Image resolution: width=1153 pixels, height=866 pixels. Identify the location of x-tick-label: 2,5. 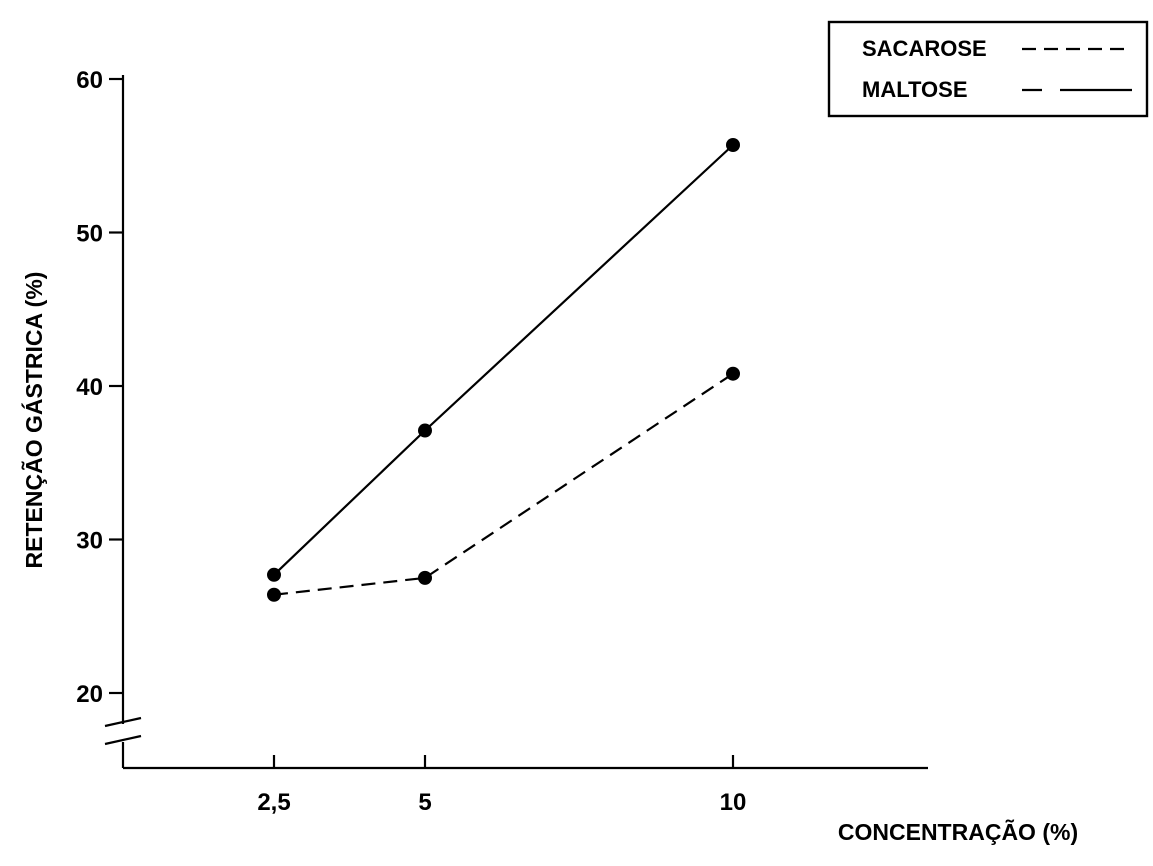
(273, 802).